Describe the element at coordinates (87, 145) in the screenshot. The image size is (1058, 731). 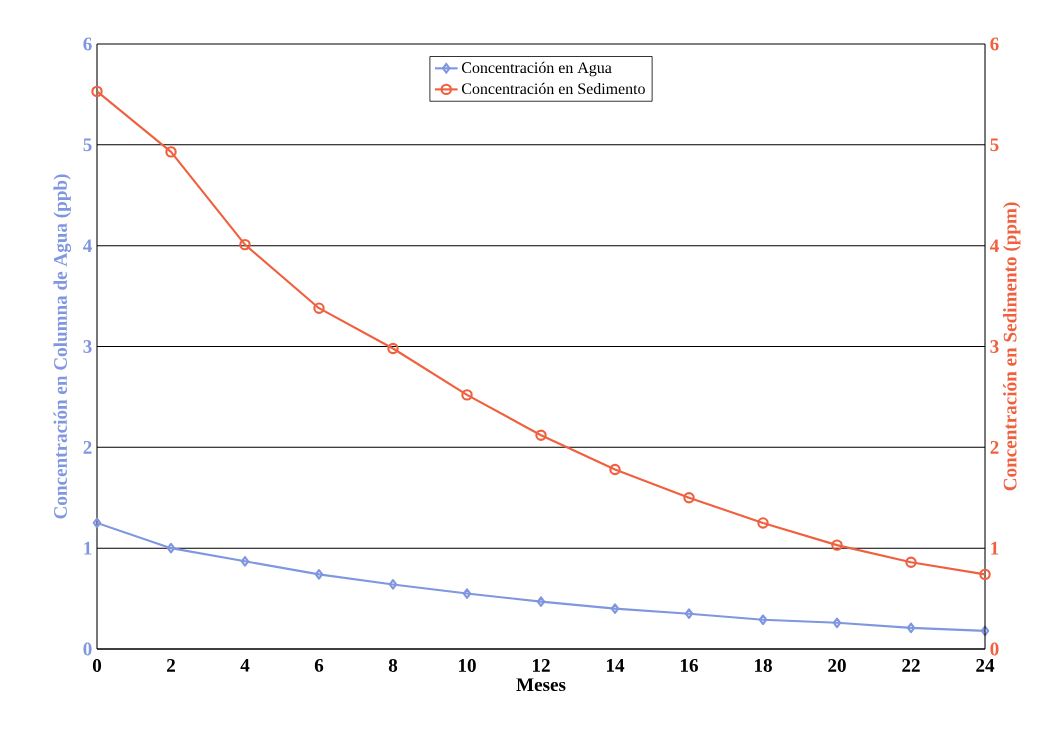
I see `y-tick-label: 5` at that location.